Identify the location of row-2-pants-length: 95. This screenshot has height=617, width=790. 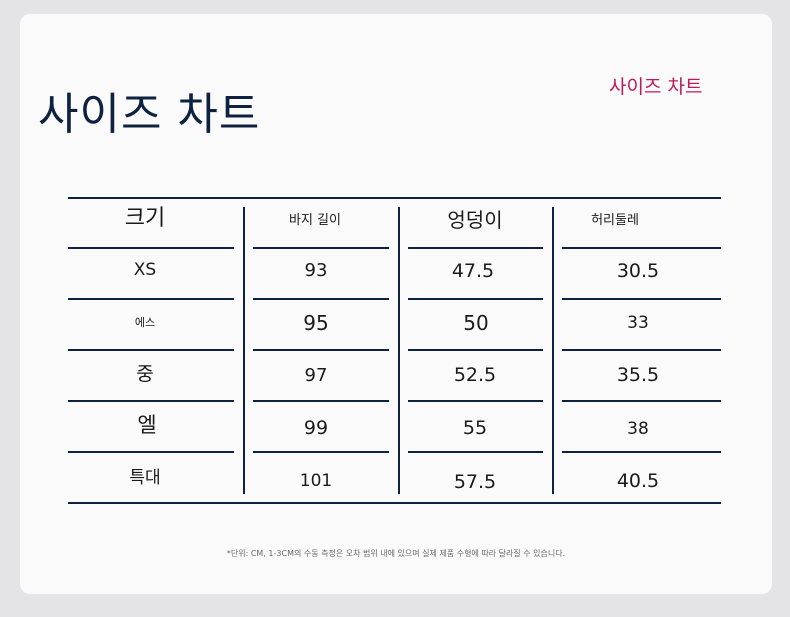
(316, 323).